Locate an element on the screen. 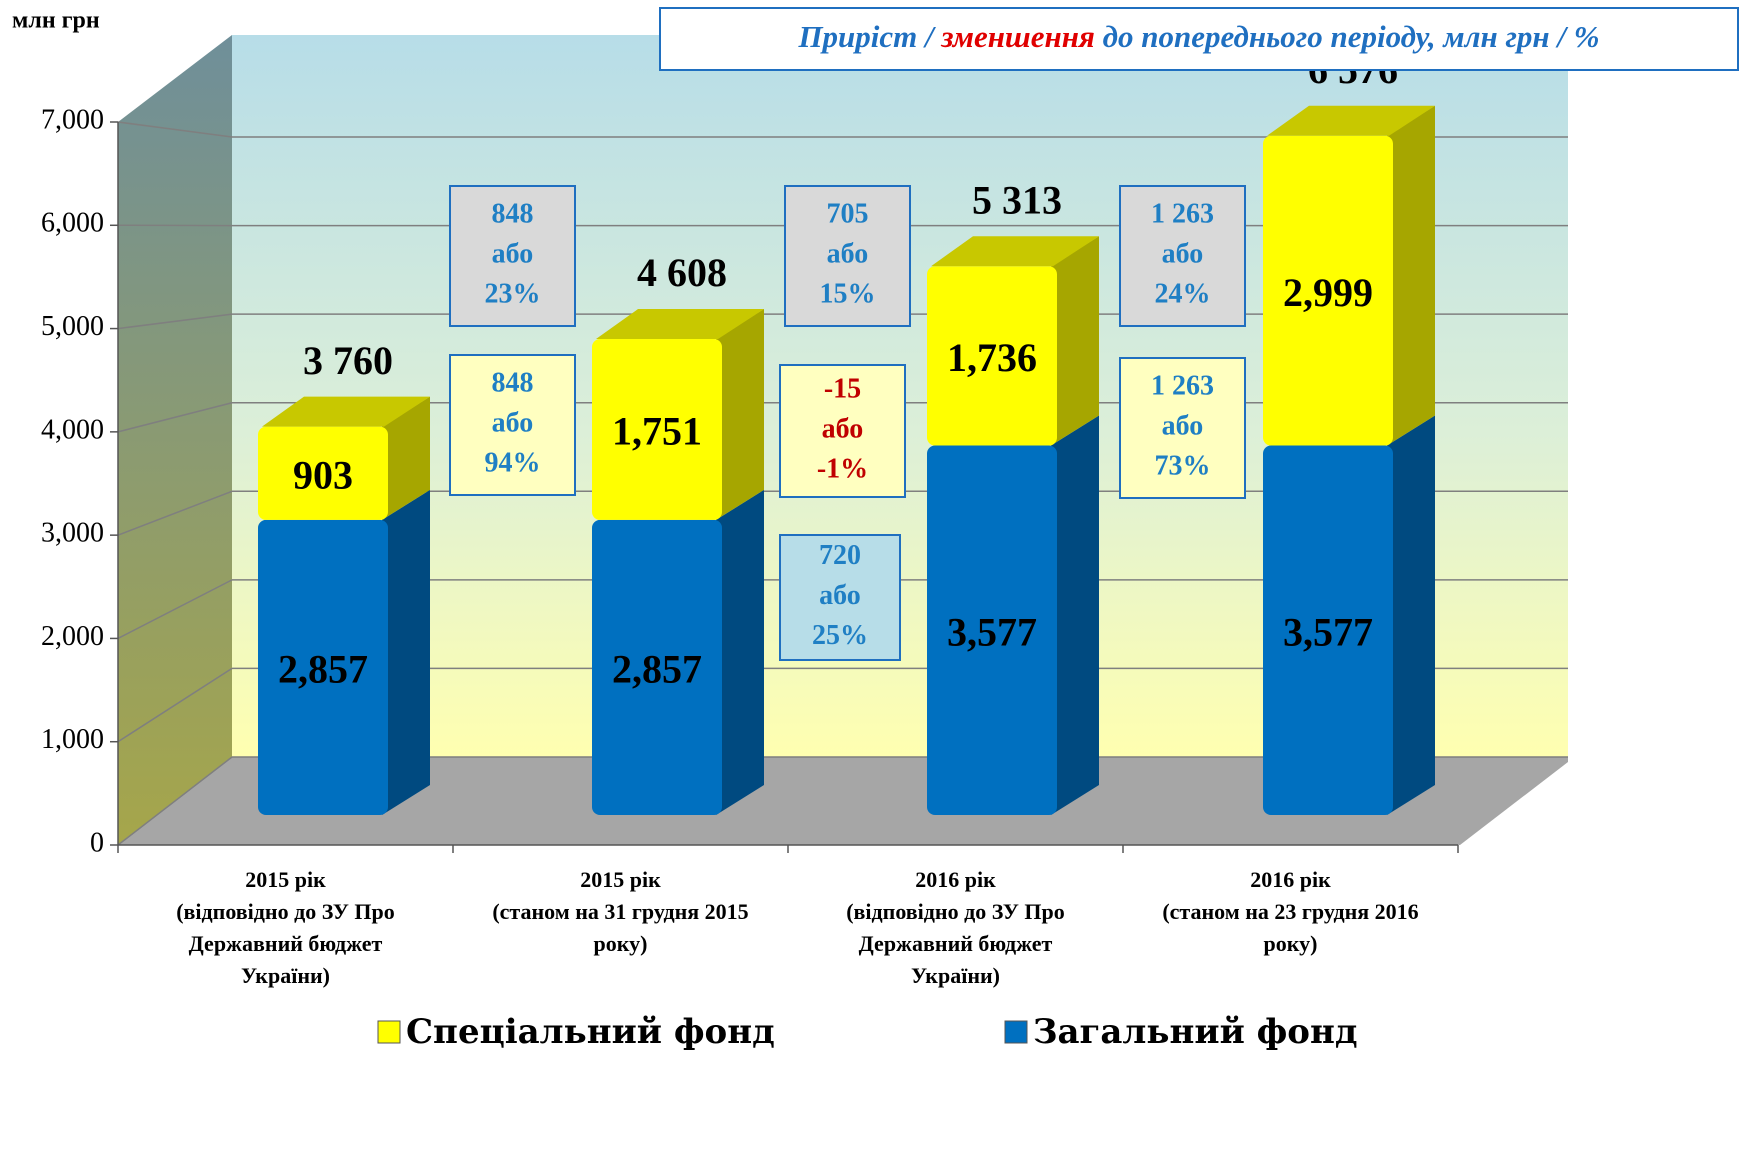 The width and height of the screenshot is (1743, 1149). value-label: 1,751 is located at coordinates (657, 431).